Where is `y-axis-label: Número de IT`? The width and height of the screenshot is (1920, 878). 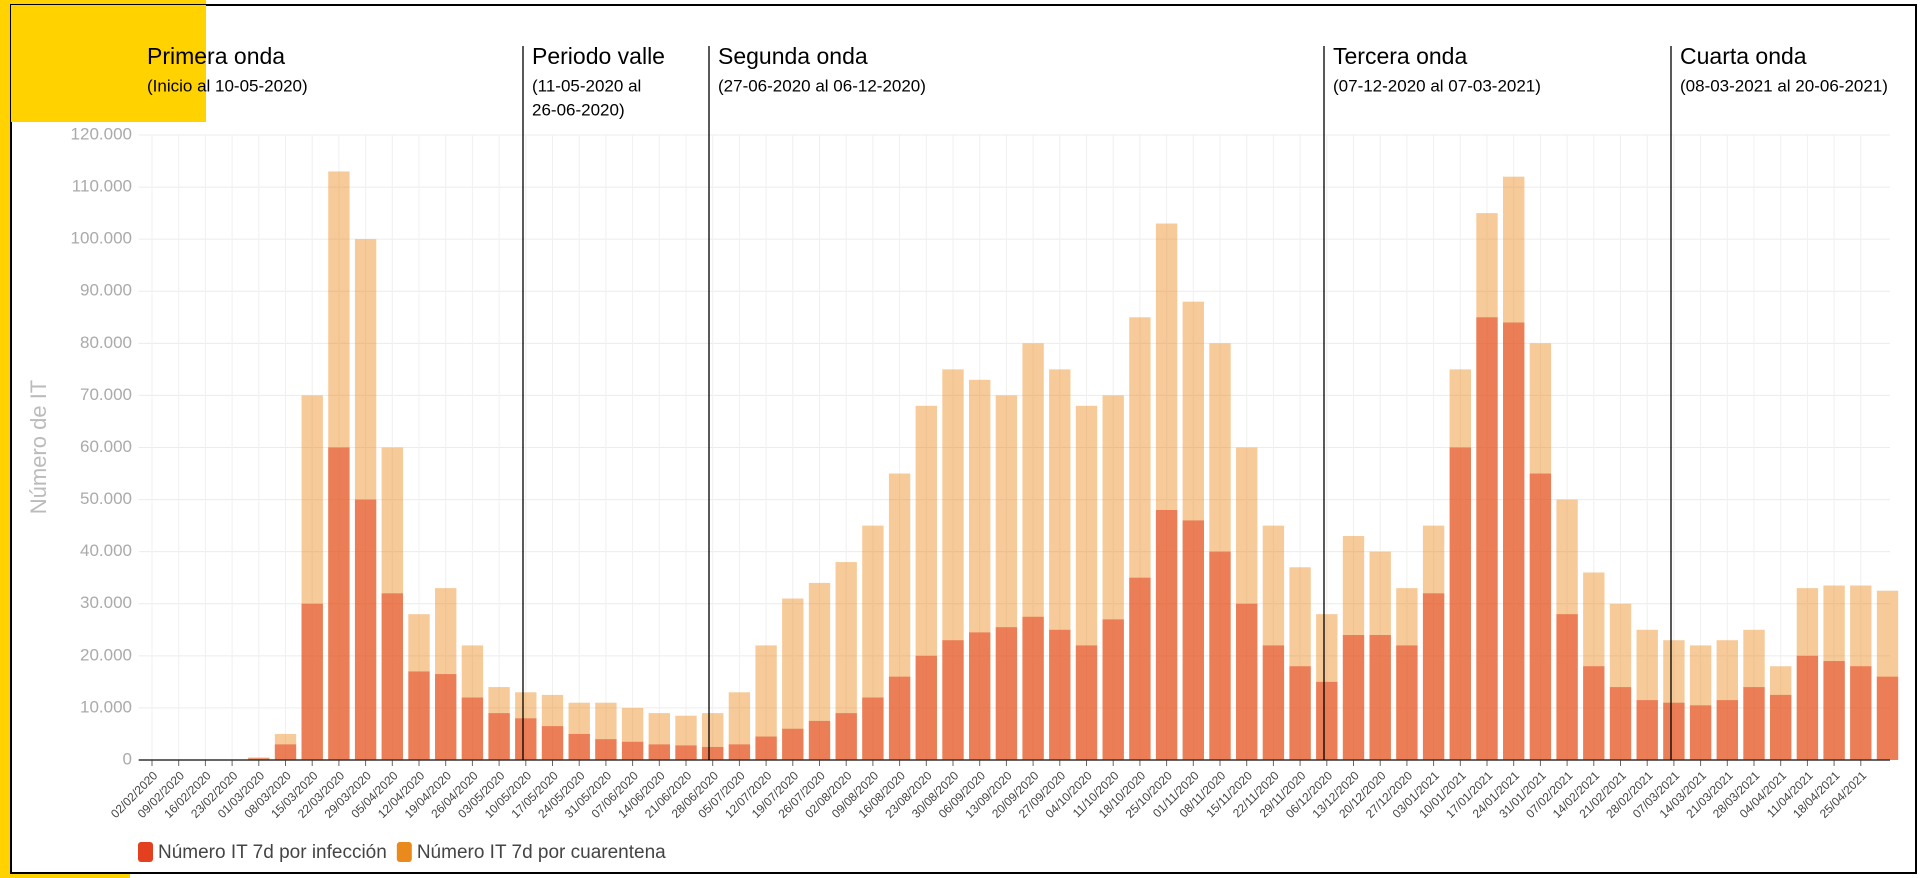
y-axis-label: Número de IT is located at coordinates (38, 447).